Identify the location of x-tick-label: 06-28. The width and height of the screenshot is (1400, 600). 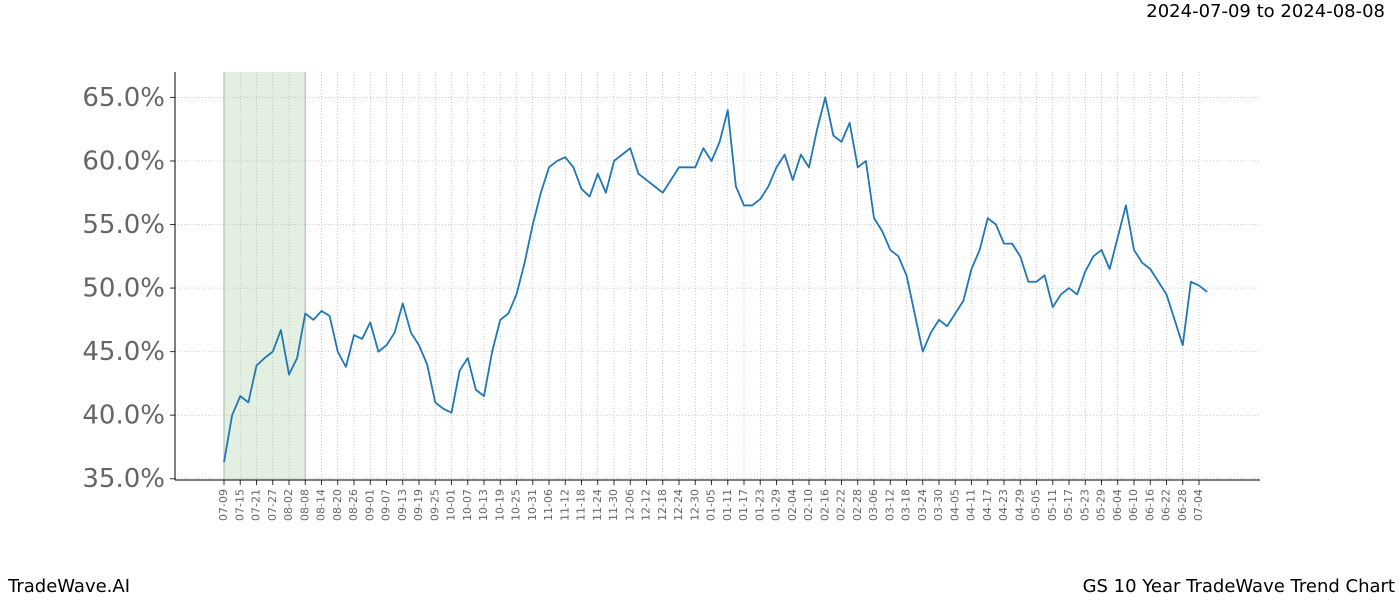
(1182, 505).